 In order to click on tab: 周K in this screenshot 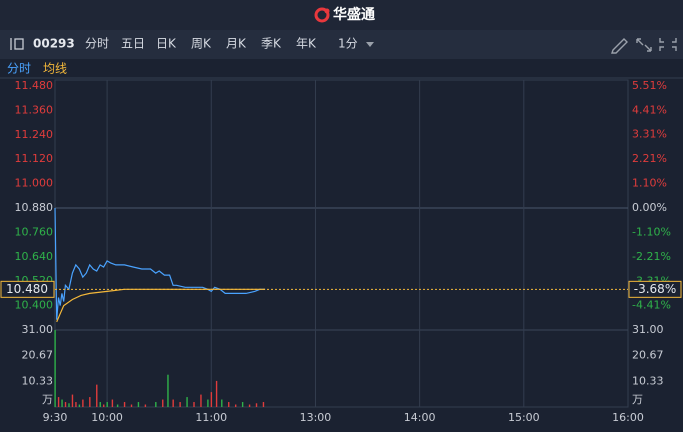, I will do `click(201, 44)`.